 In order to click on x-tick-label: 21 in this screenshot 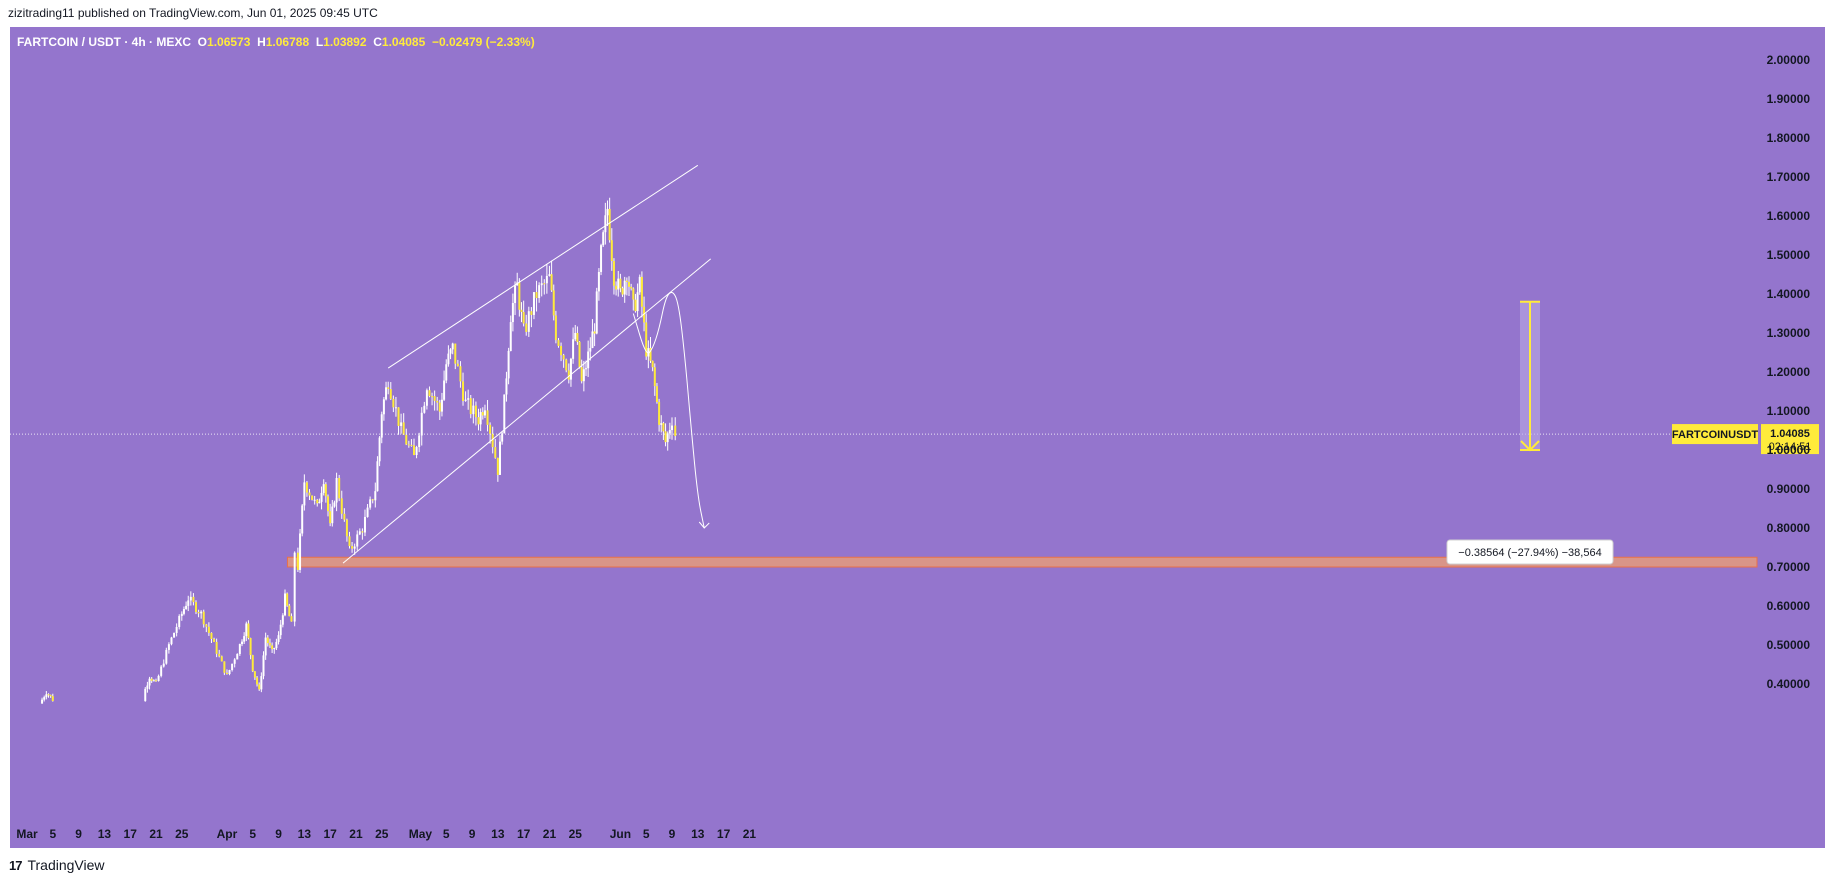, I will do `click(156, 834)`.